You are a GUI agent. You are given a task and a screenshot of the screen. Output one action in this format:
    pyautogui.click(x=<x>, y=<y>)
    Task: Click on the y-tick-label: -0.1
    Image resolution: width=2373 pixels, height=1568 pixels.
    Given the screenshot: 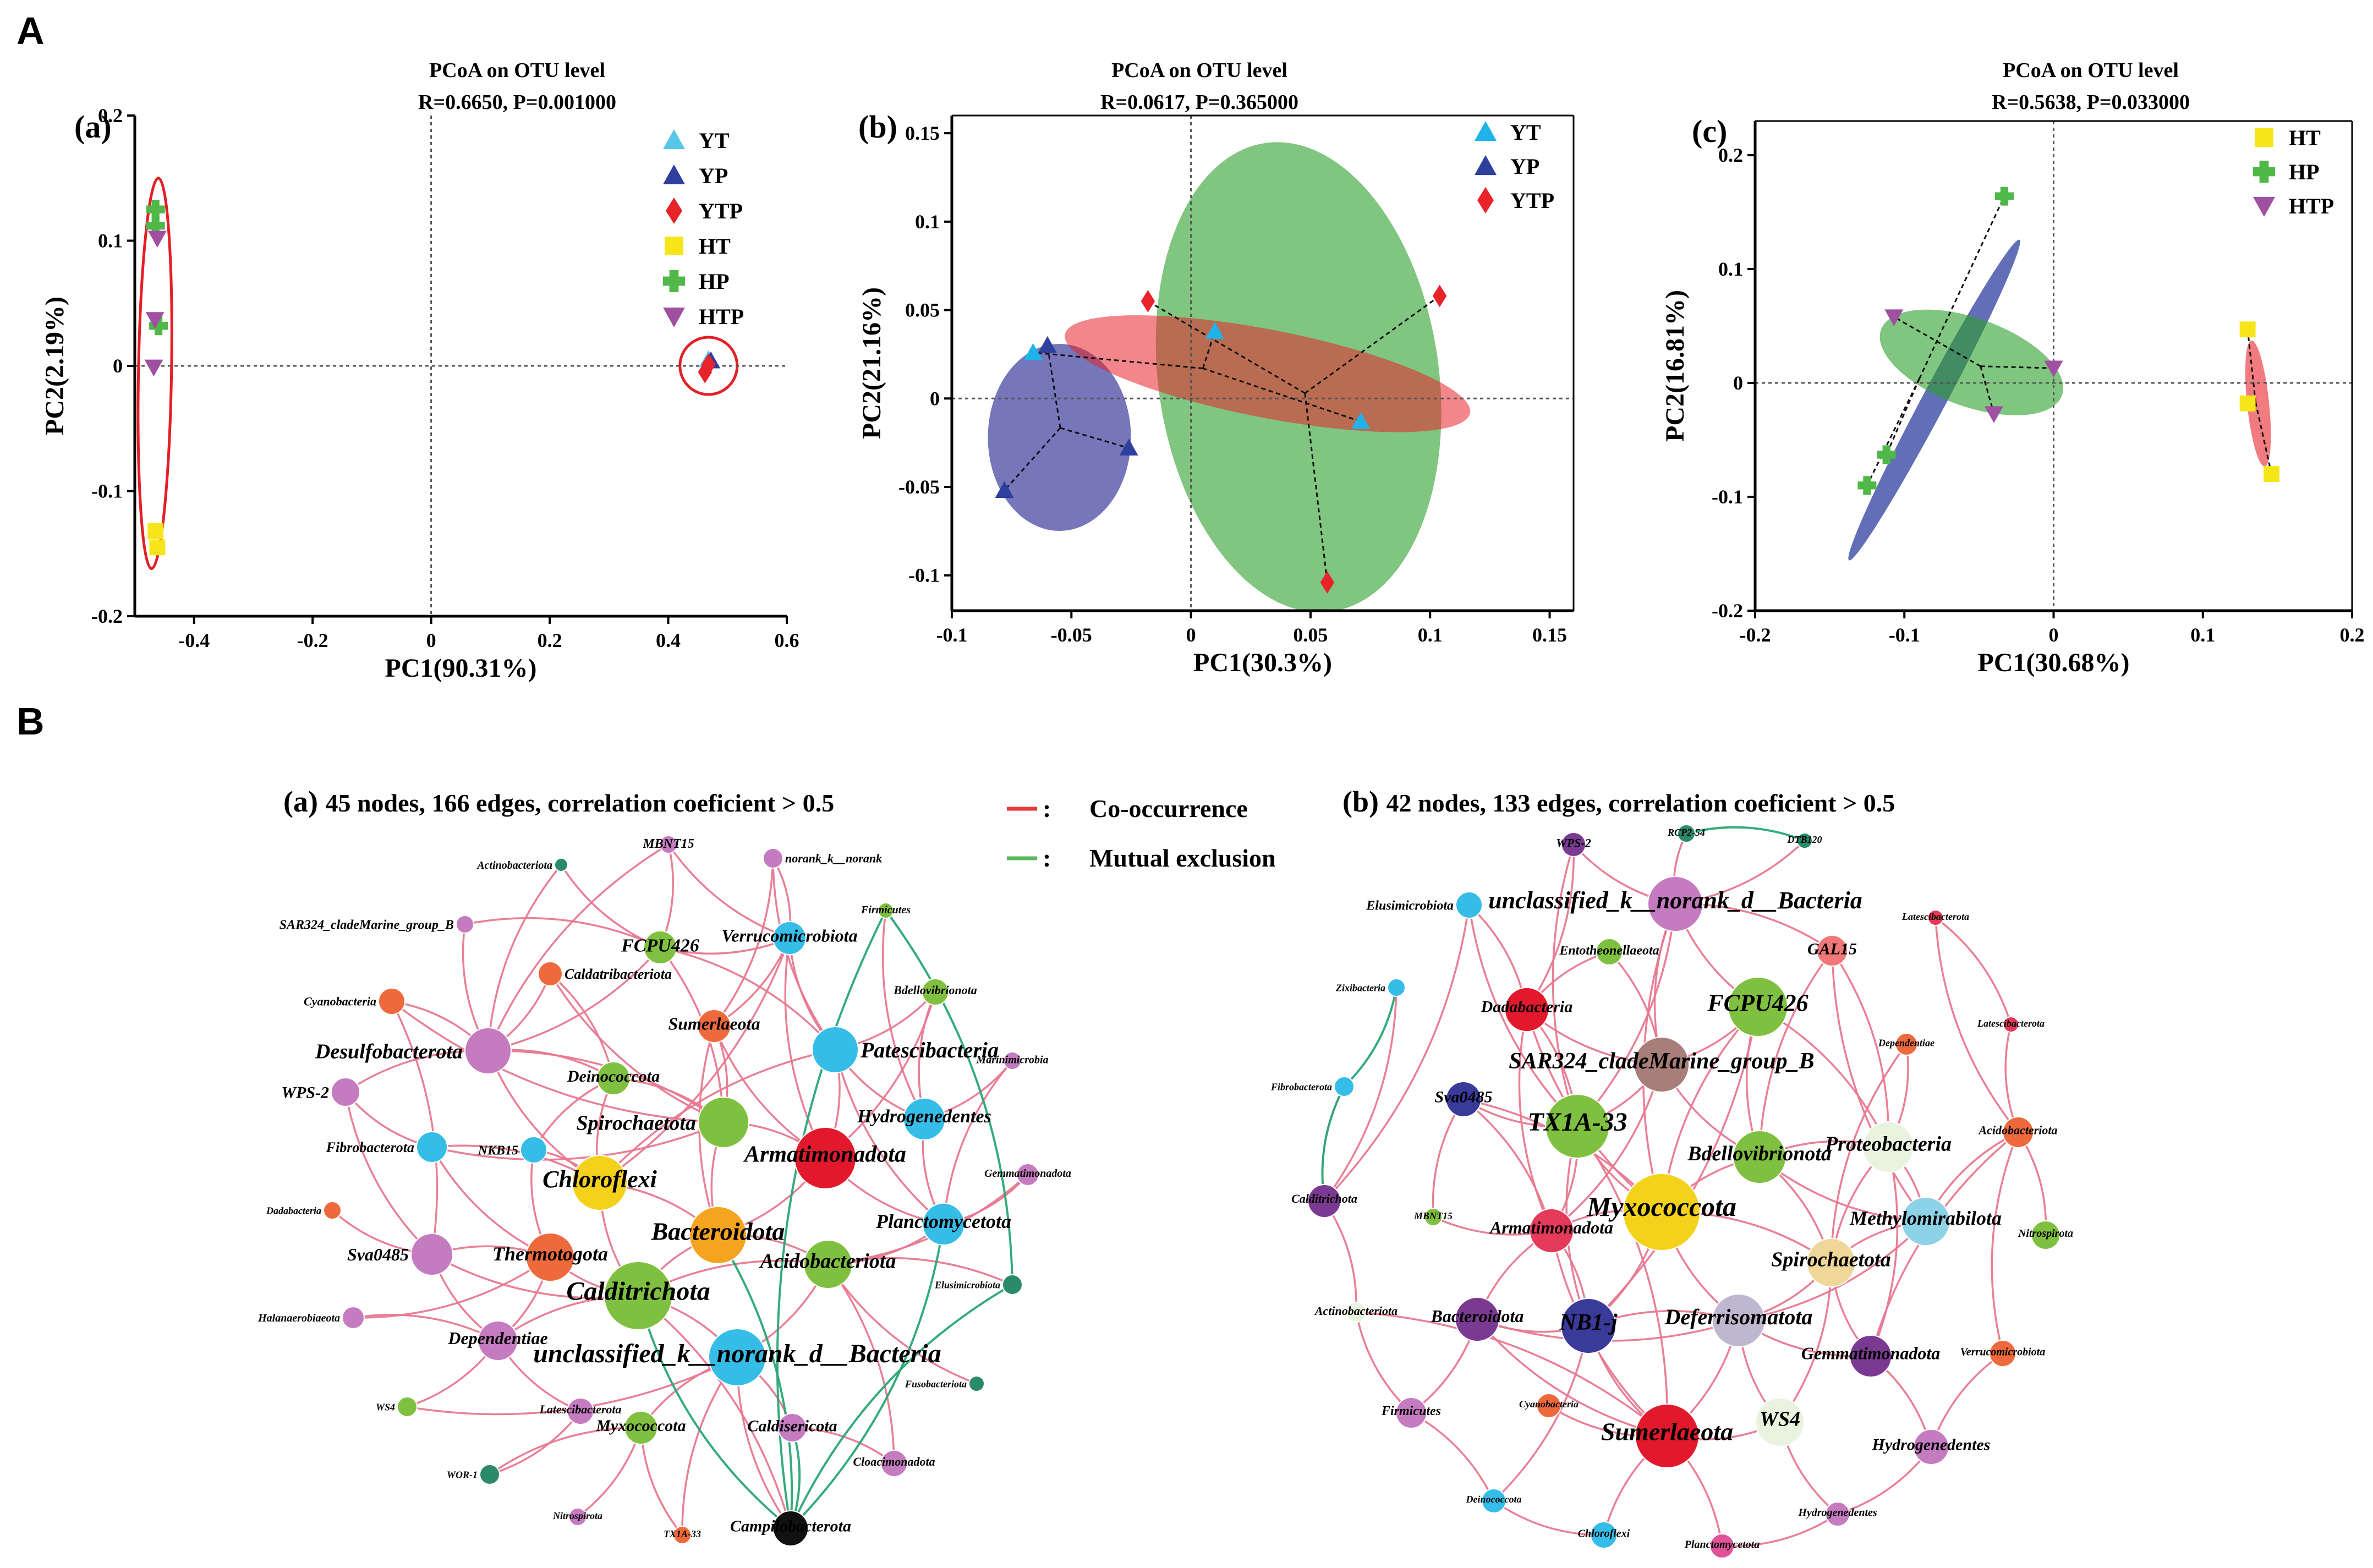 What is the action you would take?
    pyautogui.click(x=924, y=575)
    